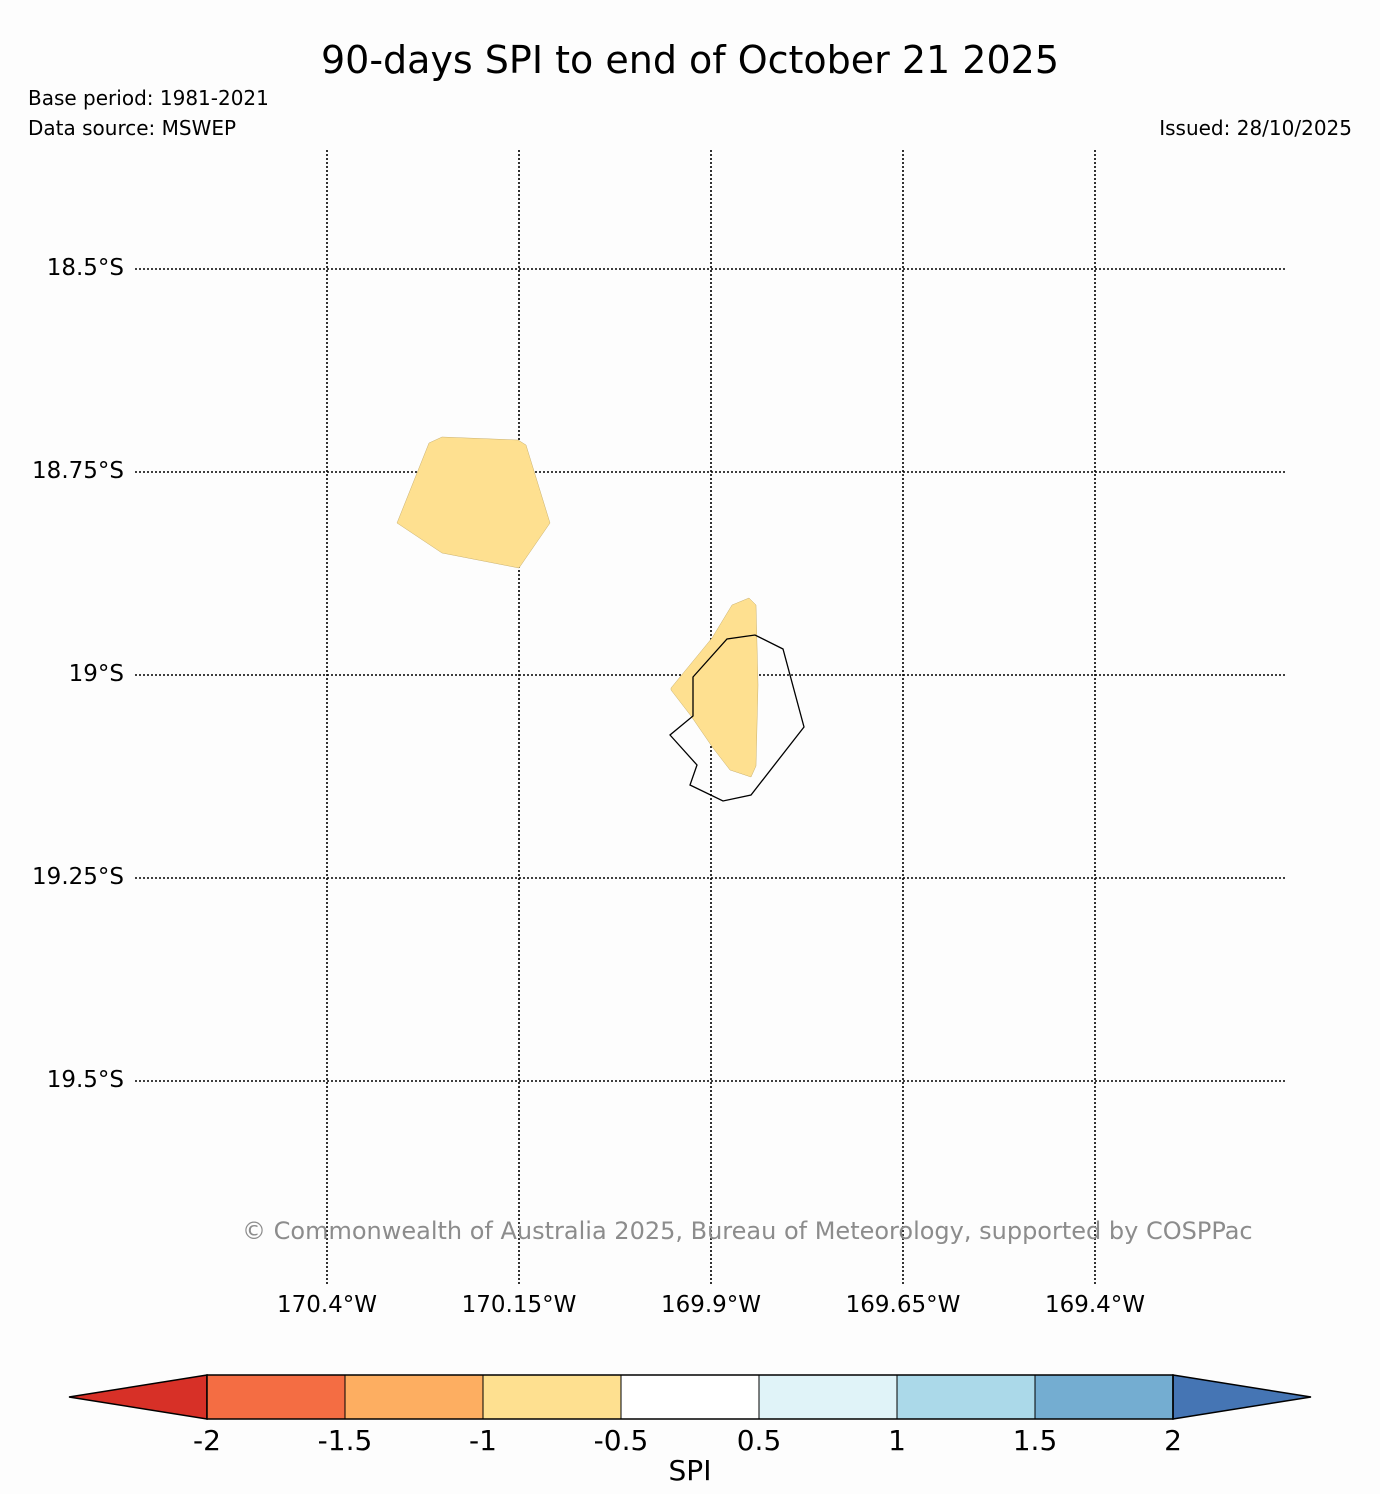  Describe the element at coordinates (1242, 1397) in the screenshot. I see `colorbar-extend-high` at that location.